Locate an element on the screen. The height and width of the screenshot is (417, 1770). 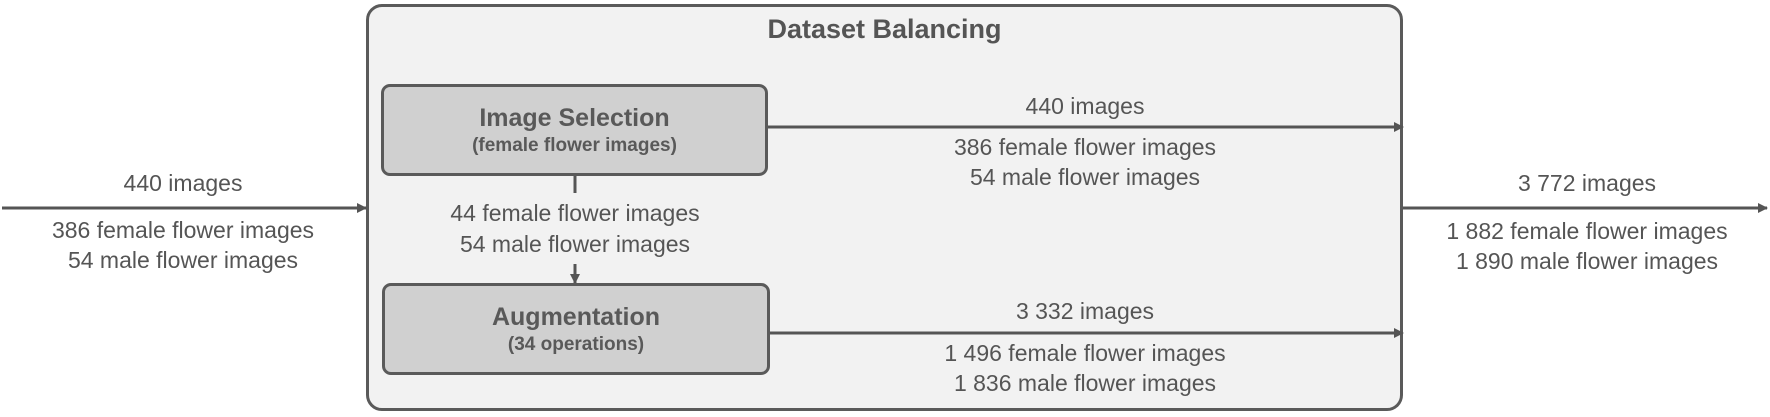
selection-output-total-label: 440 images is located at coordinates (1085, 106).